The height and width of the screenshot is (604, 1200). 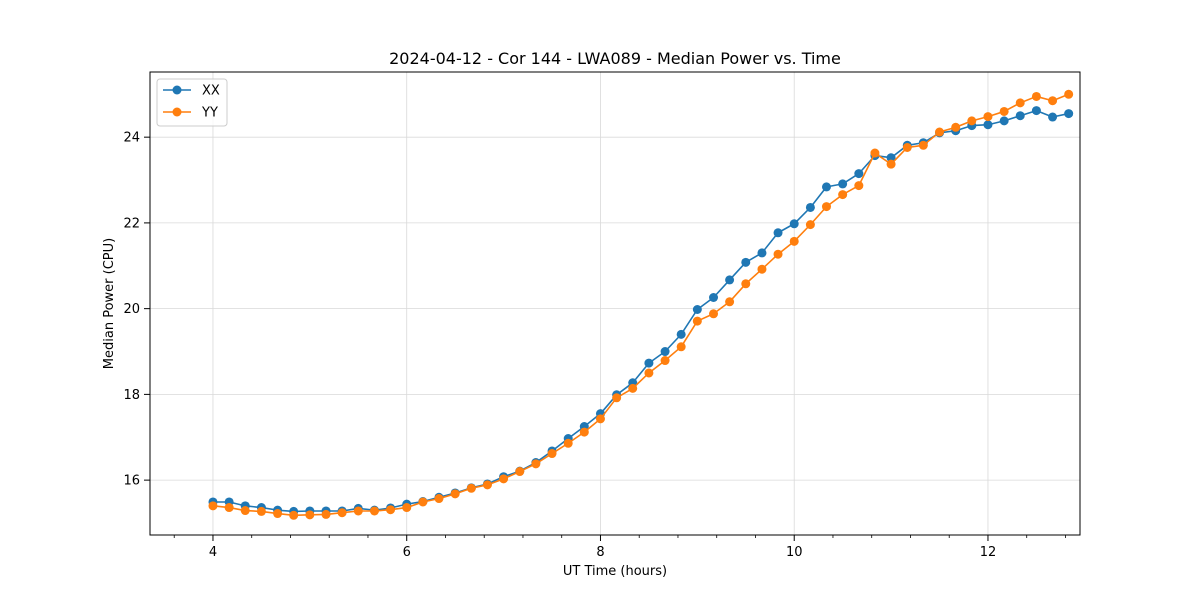 I want to click on y-tick-label: 16, so click(x=131, y=481).